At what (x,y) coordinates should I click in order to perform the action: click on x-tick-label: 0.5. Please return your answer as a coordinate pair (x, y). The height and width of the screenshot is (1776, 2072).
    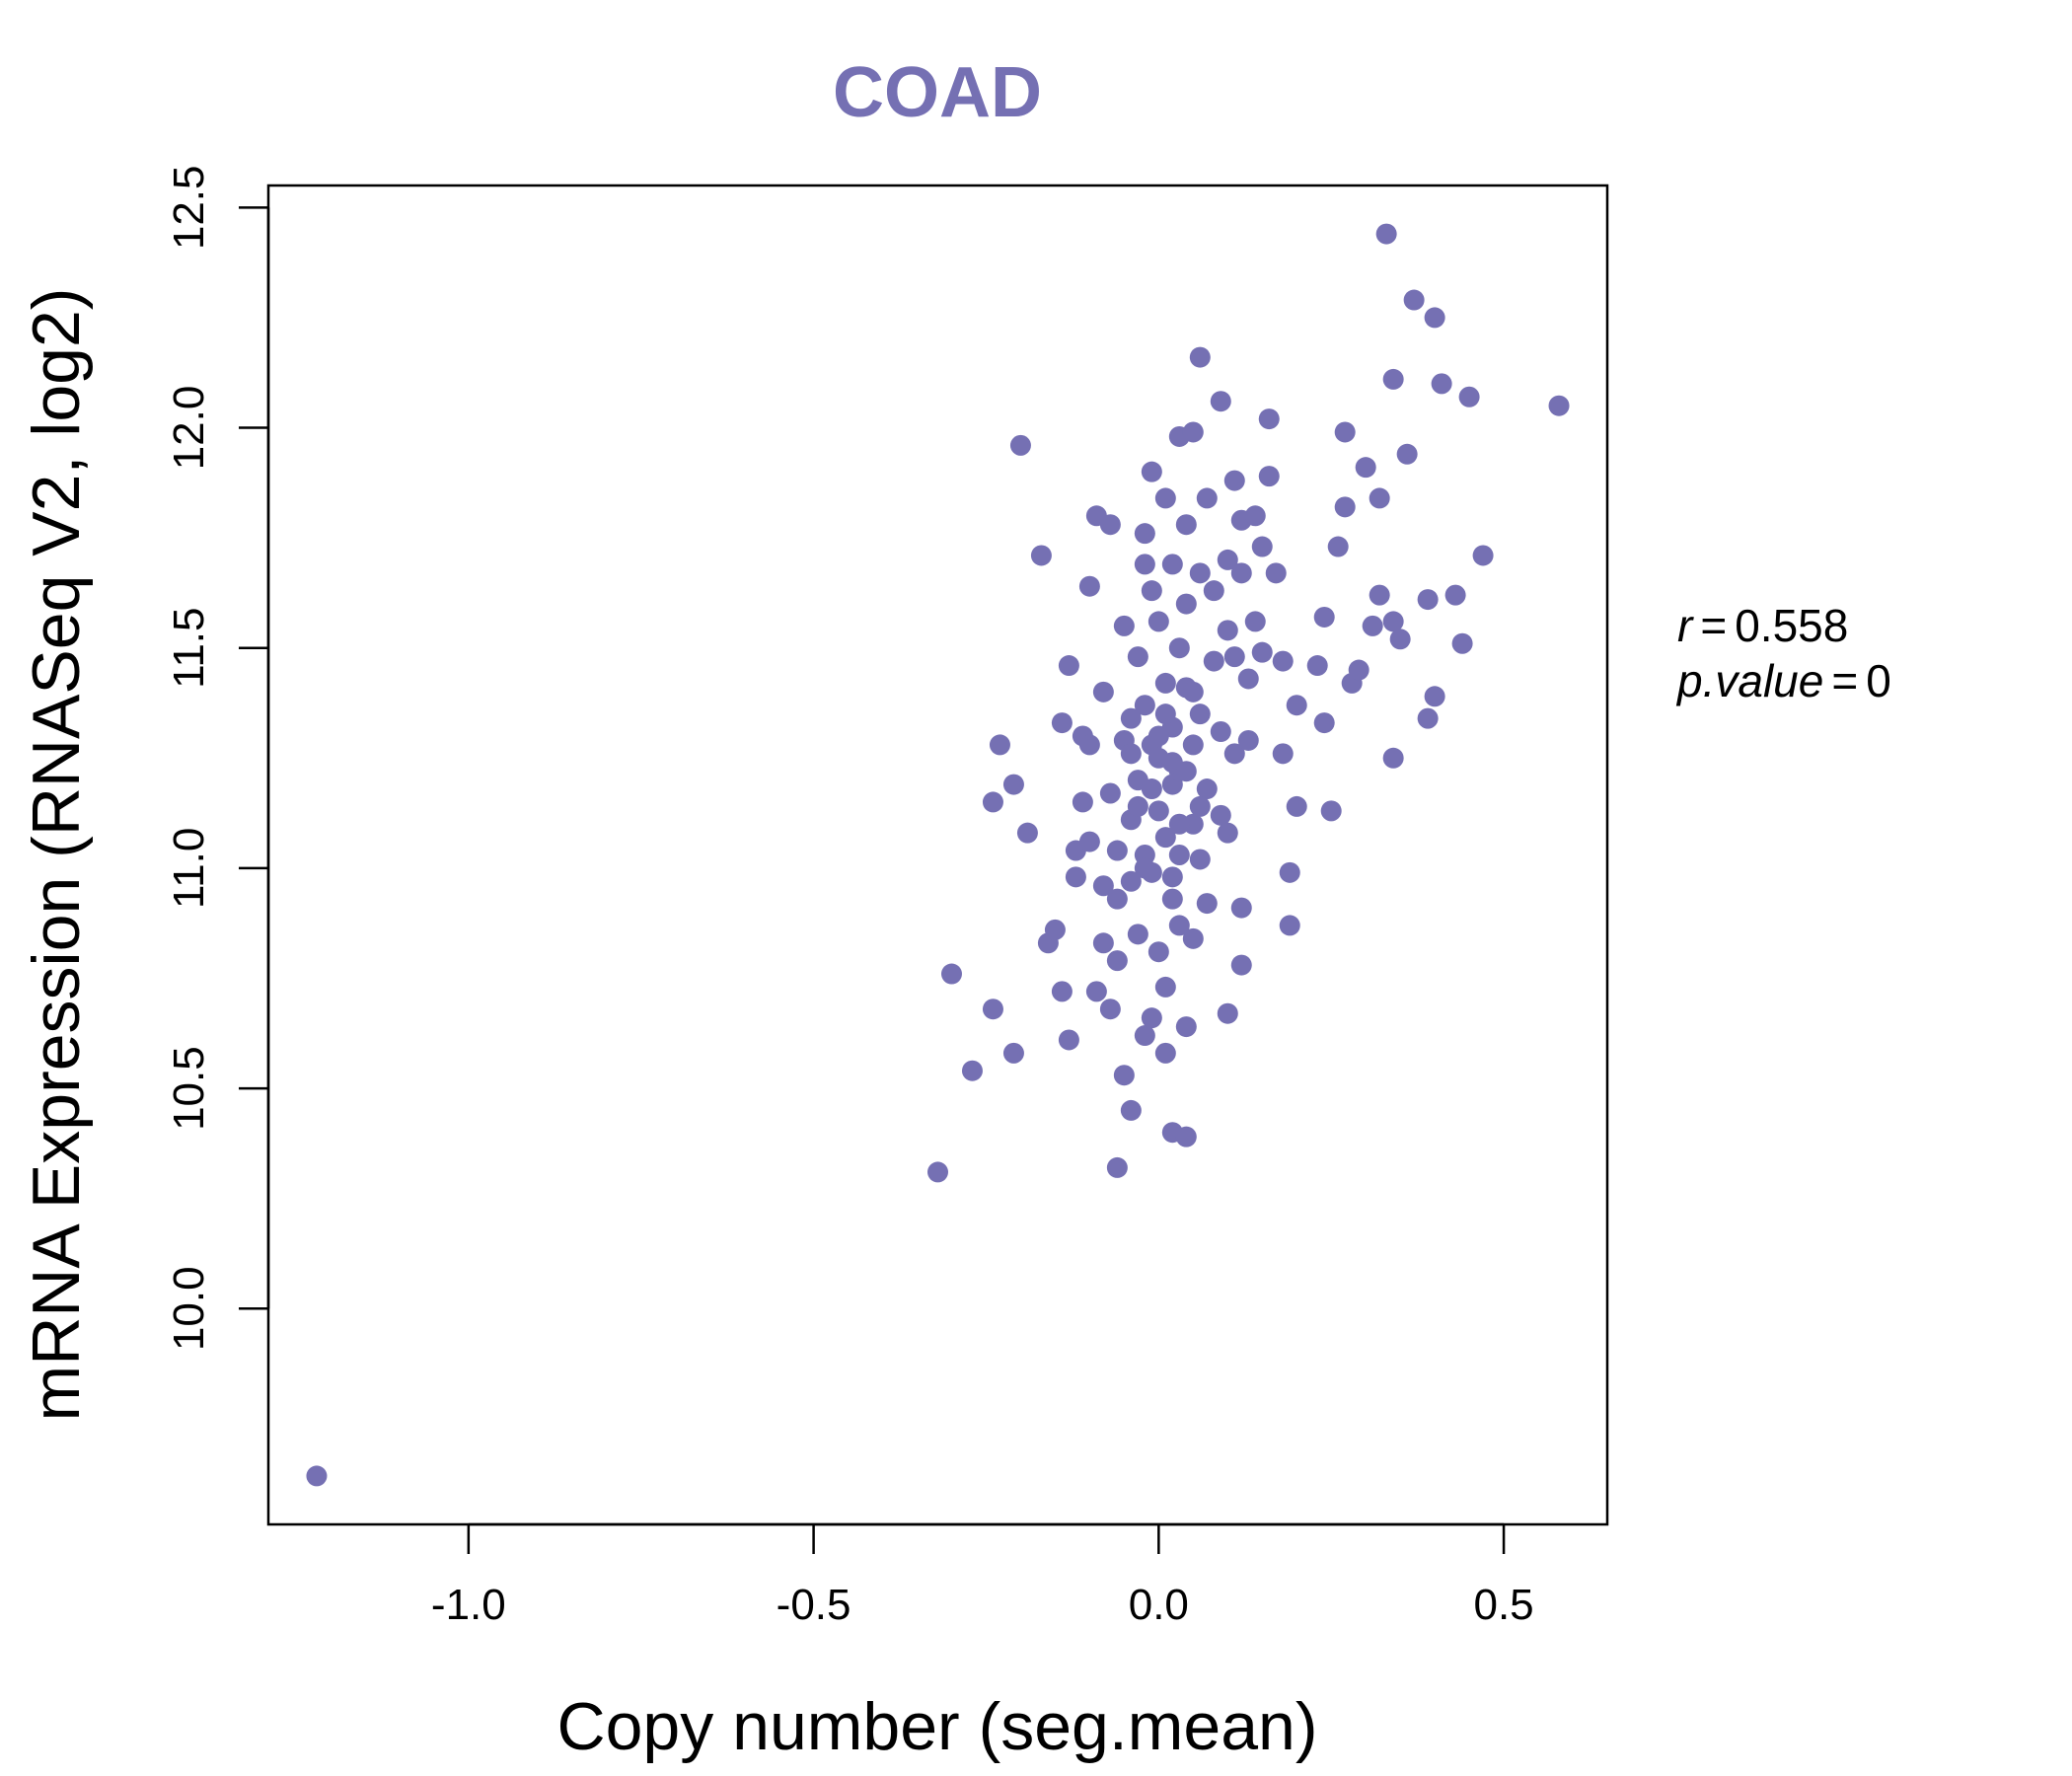
    Looking at the image, I should click on (1503, 1605).